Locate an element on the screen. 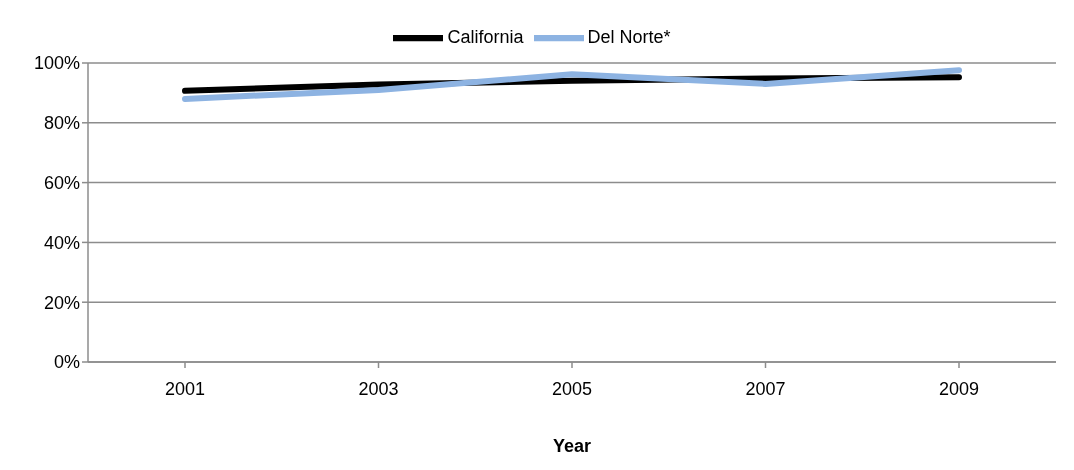  x-tick-label: 2009 is located at coordinates (959, 388).